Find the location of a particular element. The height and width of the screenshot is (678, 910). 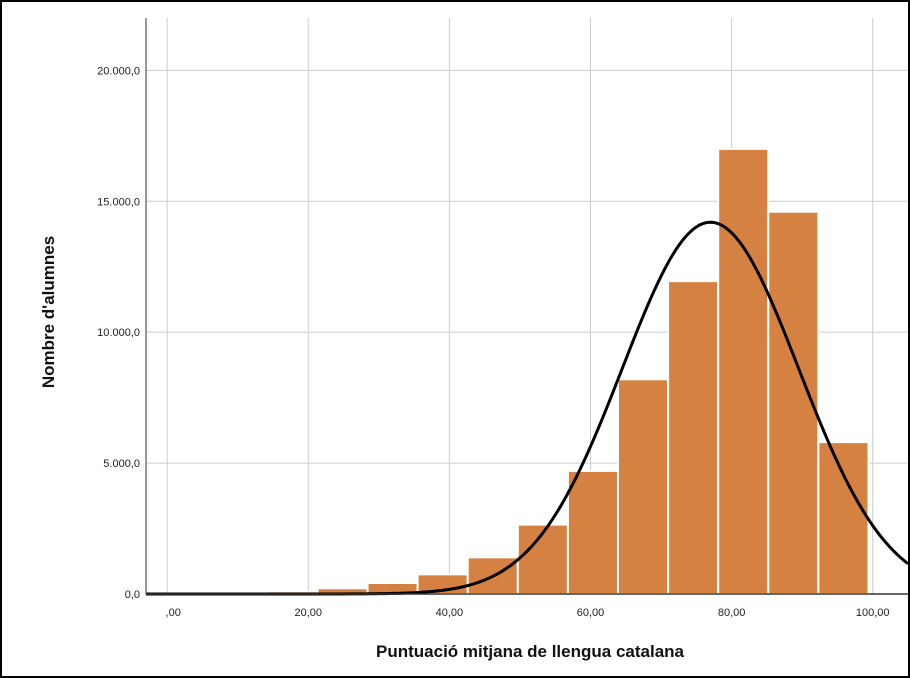

y-tick-label-2: 10.000,0 is located at coordinates (118, 333).